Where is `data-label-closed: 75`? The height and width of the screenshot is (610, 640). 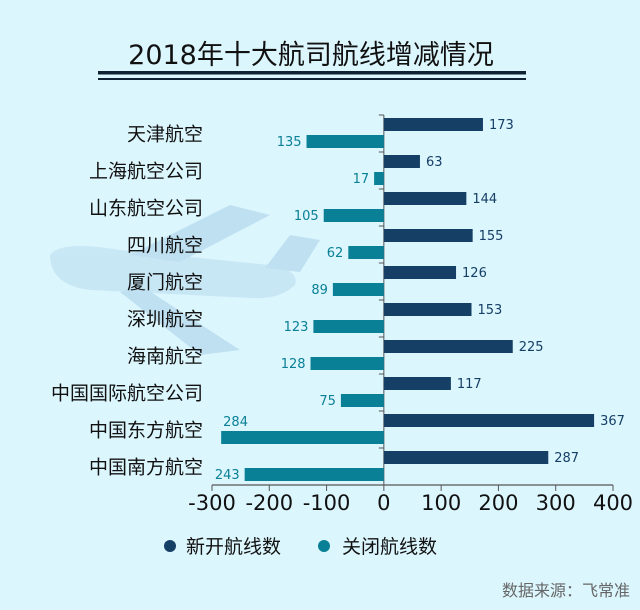 data-label-closed: 75 is located at coordinates (327, 401).